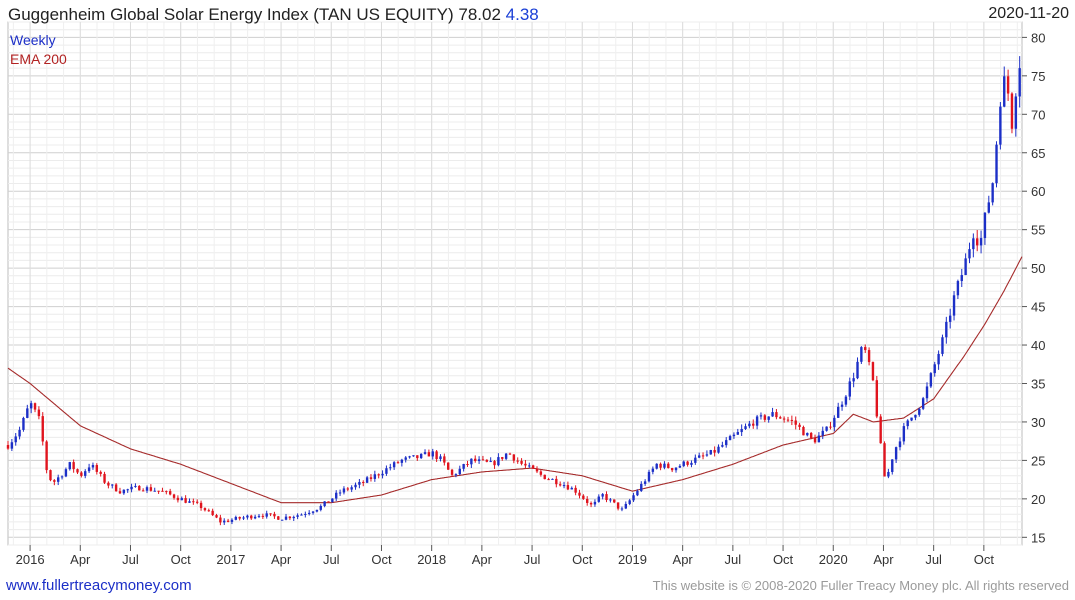  Describe the element at coordinates (99, 585) in the screenshot. I see `site-link: www.fullertreacymoney.com` at that location.